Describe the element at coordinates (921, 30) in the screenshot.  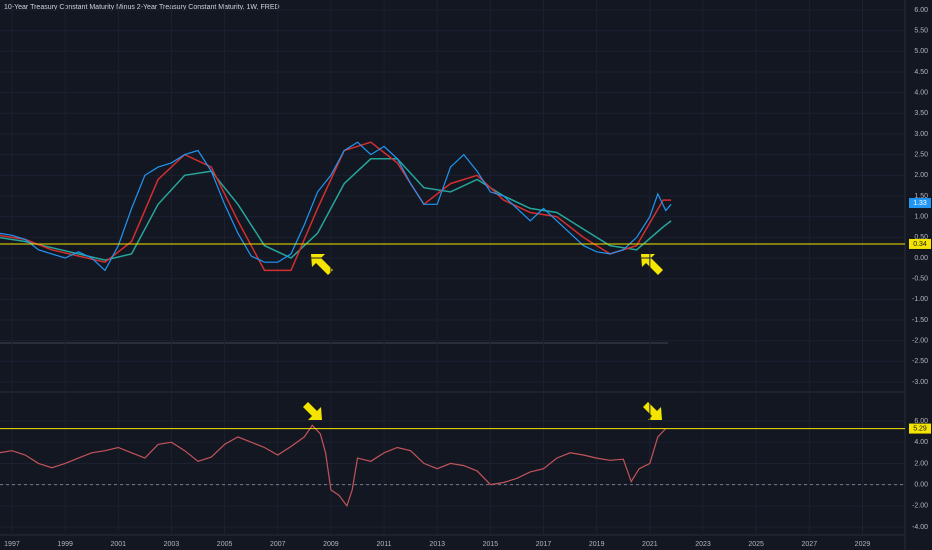
I see `y-tick-label: 5.50` at that location.